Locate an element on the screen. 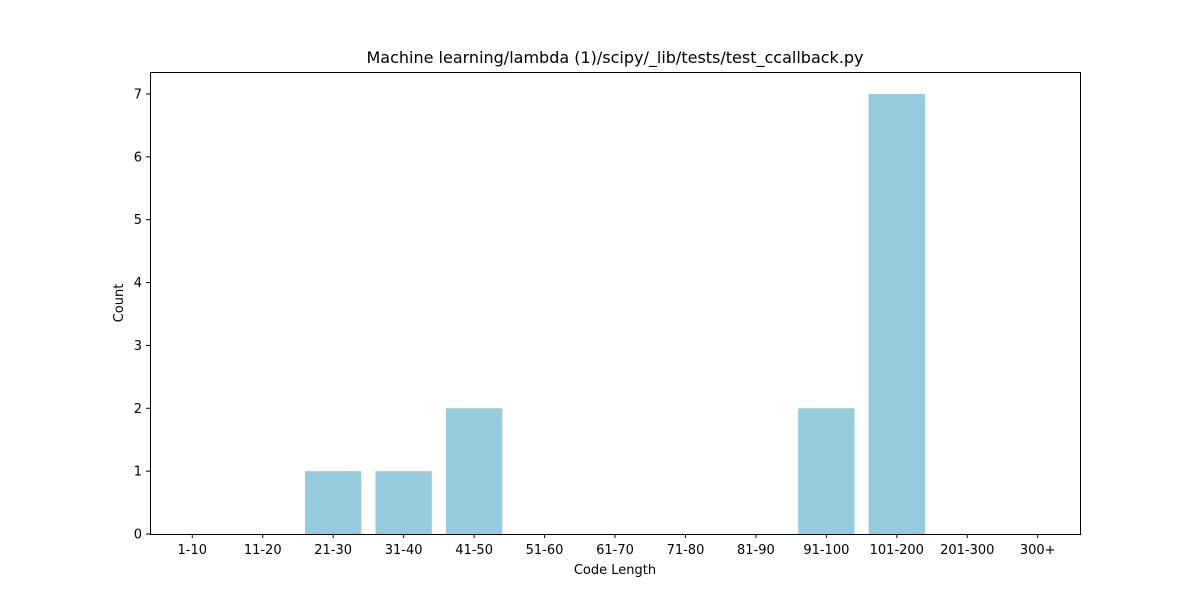 The image size is (1200, 600). x-tick-label: 61-70 is located at coordinates (615, 550).